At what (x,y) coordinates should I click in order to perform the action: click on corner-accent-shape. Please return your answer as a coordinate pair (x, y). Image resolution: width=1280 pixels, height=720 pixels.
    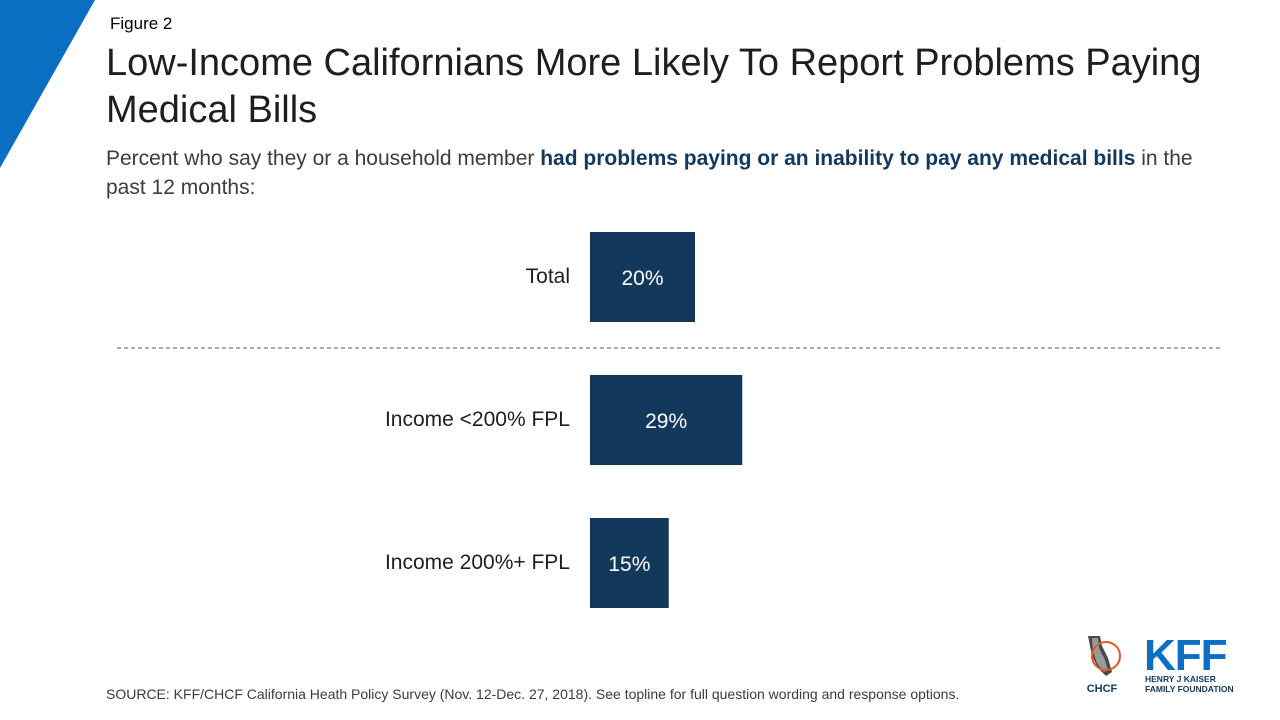
    Looking at the image, I should click on (47, 84).